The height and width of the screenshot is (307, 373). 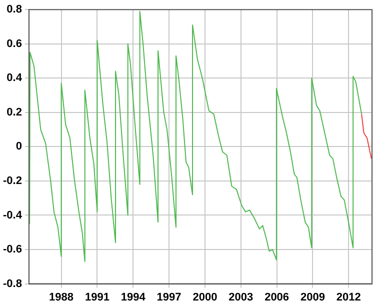 I want to click on x-tick-label: 2009, so click(x=312, y=297).